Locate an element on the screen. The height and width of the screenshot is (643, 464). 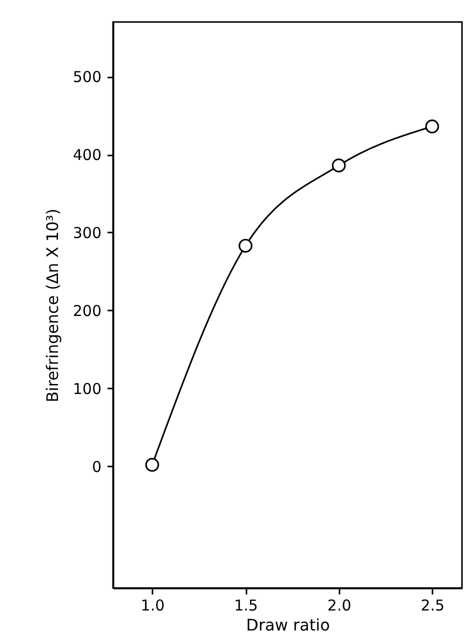
x-tick-label: 2.0 is located at coordinates (339, 605).